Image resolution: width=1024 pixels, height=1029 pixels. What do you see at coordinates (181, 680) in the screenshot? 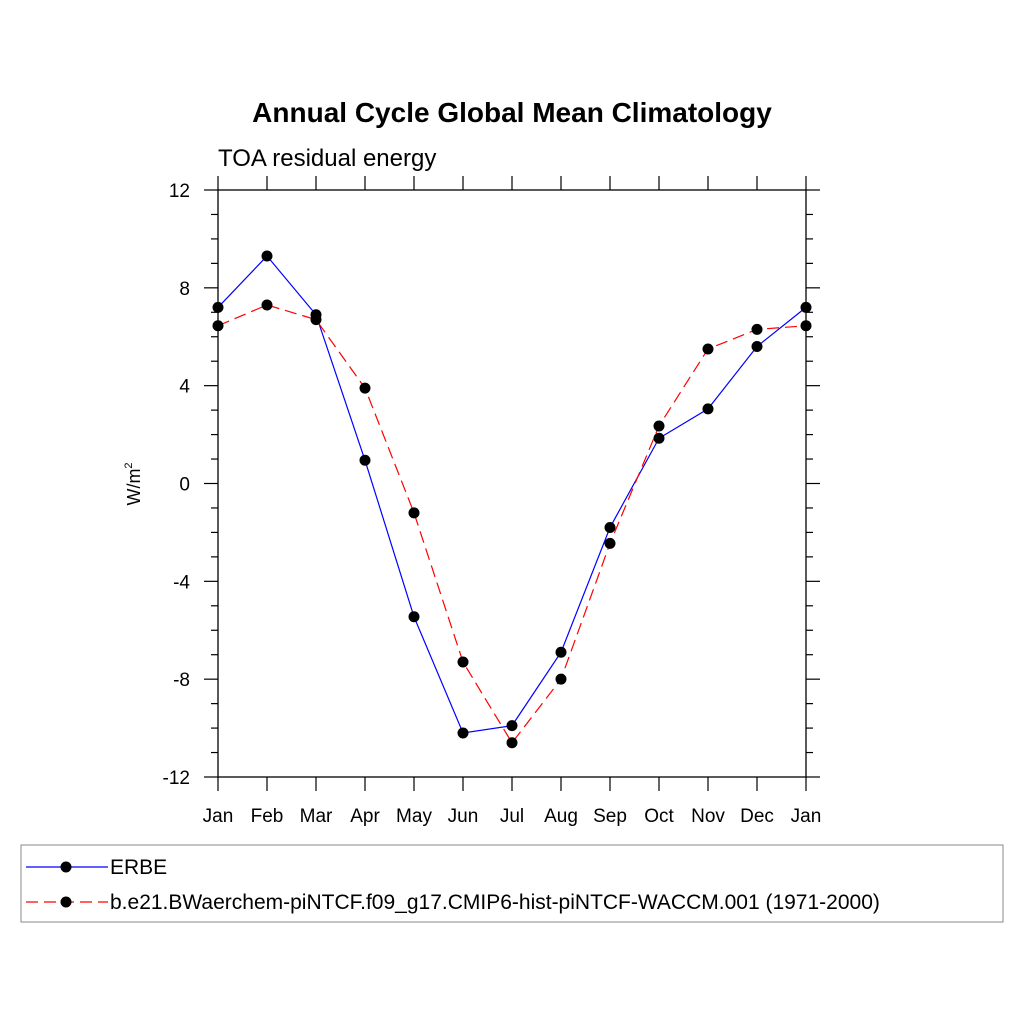
I see `y-tick-label: -8` at bounding box center [181, 680].